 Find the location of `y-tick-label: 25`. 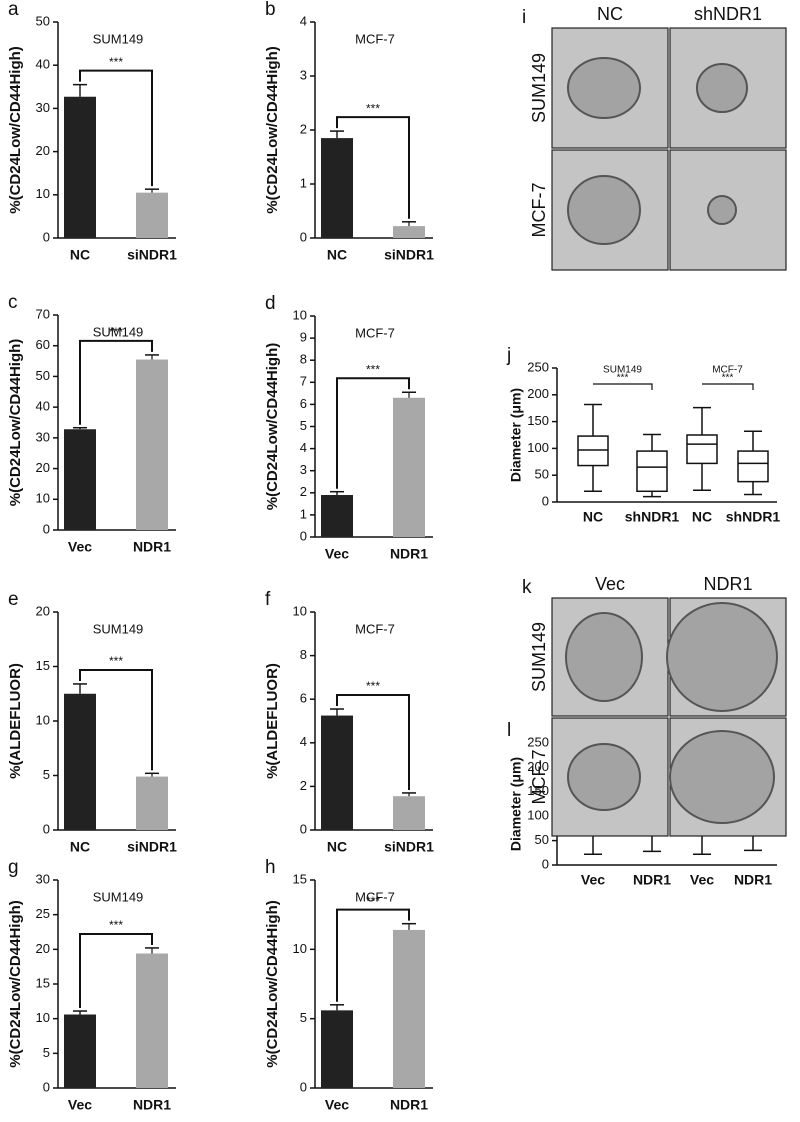

y-tick-label: 25 is located at coordinates (43, 913).